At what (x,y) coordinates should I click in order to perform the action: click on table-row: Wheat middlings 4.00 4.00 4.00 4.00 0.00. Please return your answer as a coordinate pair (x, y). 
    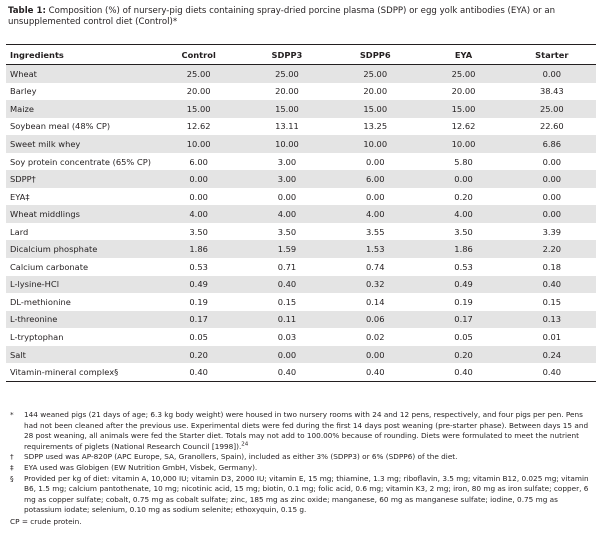
    Looking at the image, I should click on (301, 214).